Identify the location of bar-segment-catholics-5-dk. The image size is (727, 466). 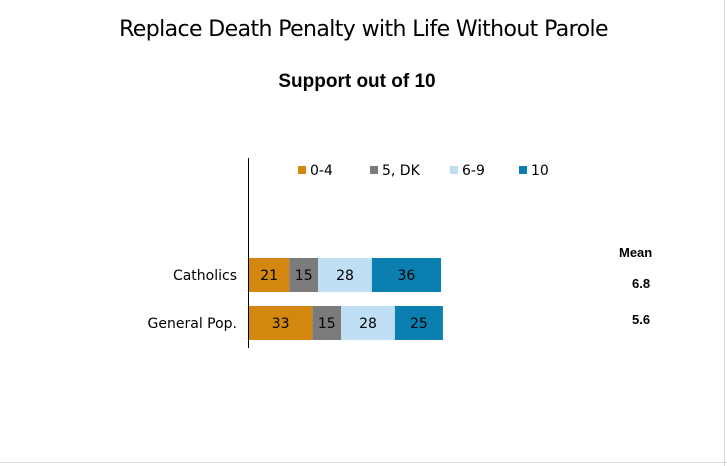
(304, 275).